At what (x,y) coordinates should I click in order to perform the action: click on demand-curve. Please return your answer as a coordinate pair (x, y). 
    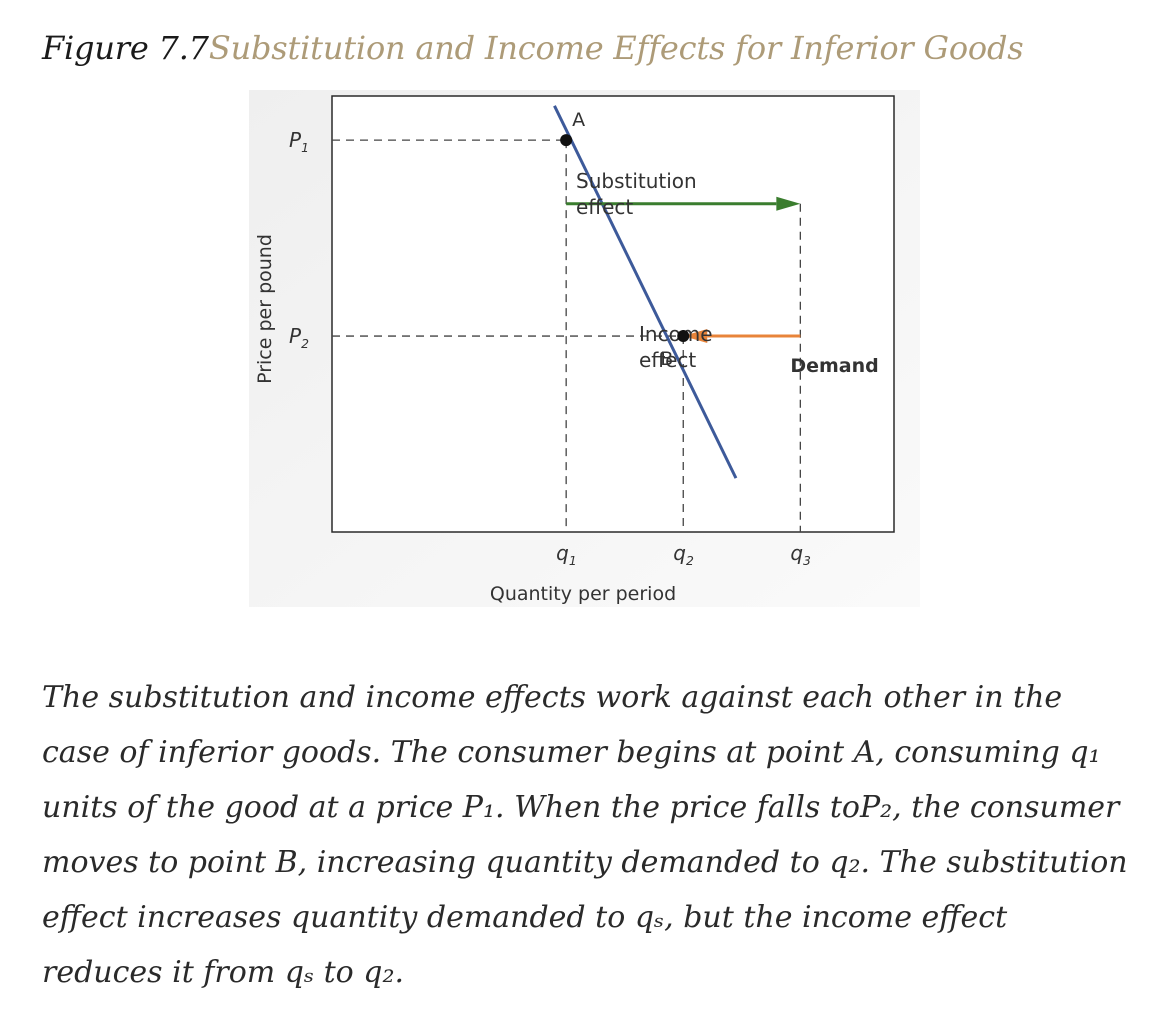
    Looking at the image, I should click on (645, 292).